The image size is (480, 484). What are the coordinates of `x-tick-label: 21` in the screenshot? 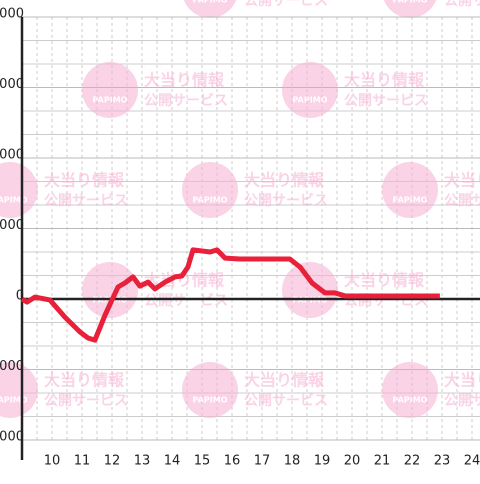 It's located at (382, 461).